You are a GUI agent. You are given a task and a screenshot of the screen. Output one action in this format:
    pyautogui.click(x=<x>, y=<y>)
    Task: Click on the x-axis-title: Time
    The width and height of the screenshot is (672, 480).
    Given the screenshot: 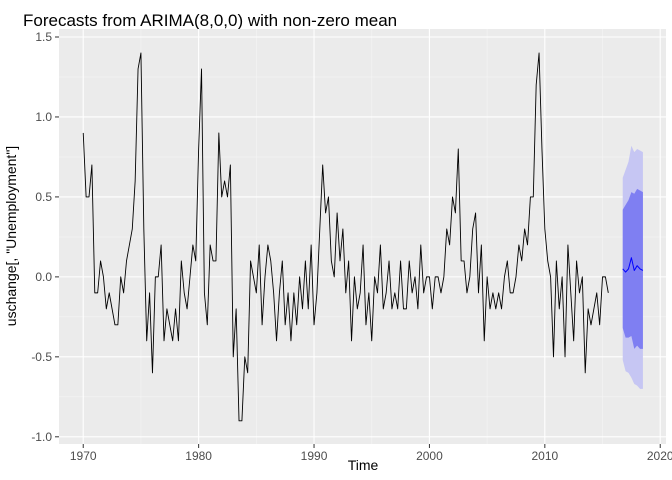 What is the action you would take?
    pyautogui.click(x=363, y=465)
    